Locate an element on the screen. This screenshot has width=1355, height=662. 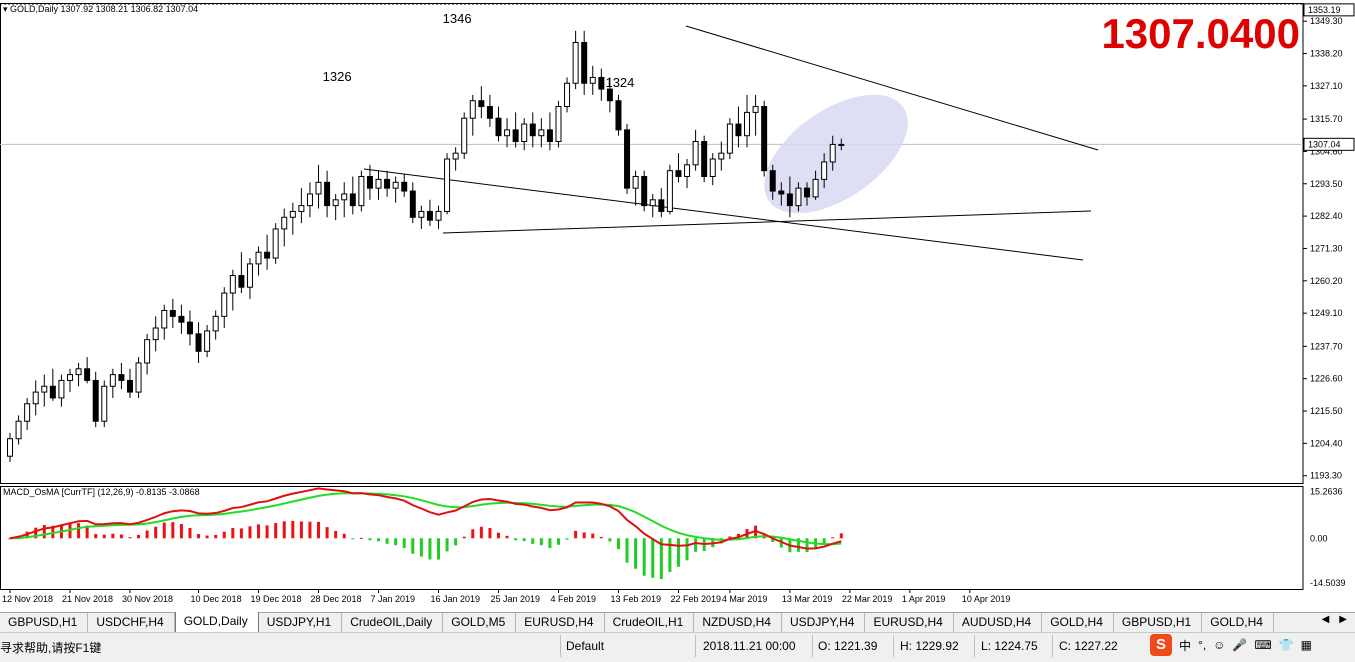
tab-crudeoil-h1: CrudeOIL,H1 is located at coordinates (650, 622).